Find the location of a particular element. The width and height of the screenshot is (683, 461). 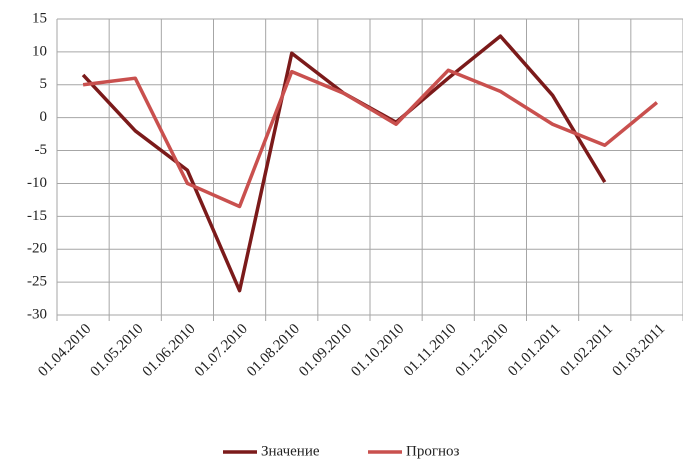

legend-label: Значение is located at coordinates (290, 451).